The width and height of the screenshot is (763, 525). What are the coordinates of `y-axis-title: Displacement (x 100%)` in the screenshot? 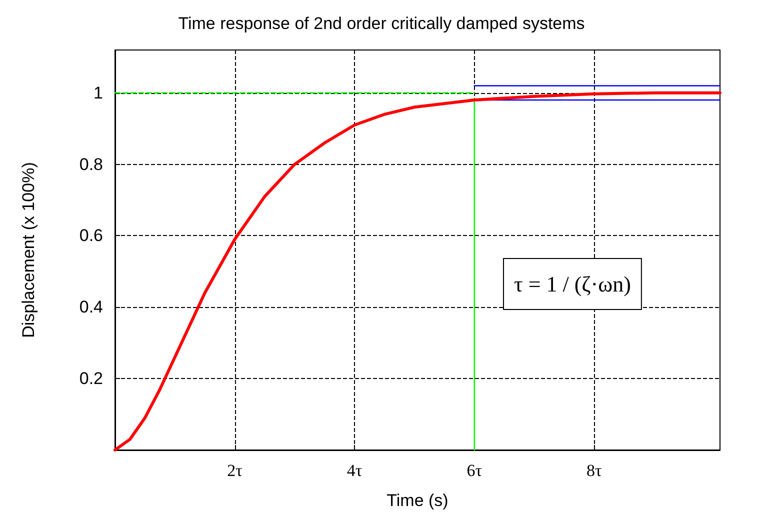 It's located at (28, 250).